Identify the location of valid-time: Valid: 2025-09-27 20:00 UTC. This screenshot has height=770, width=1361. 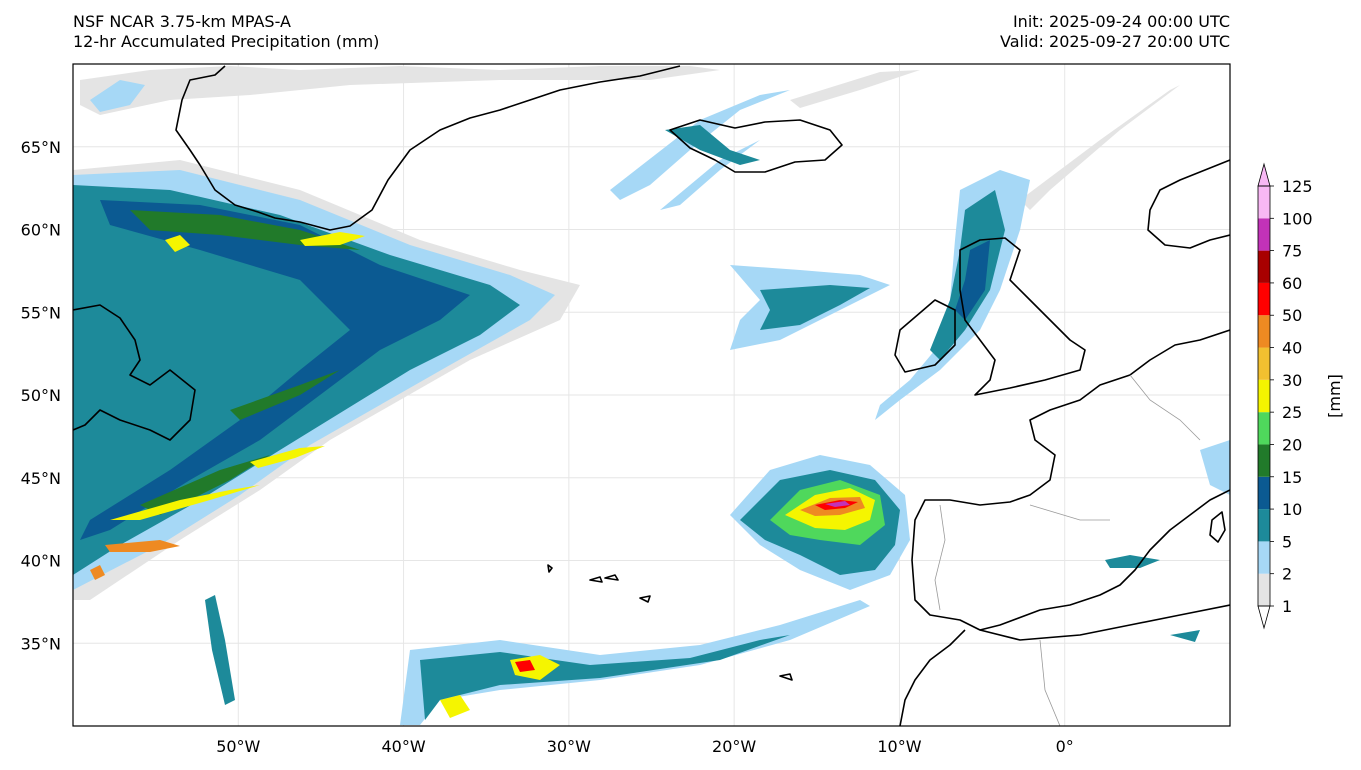
(1114, 41).